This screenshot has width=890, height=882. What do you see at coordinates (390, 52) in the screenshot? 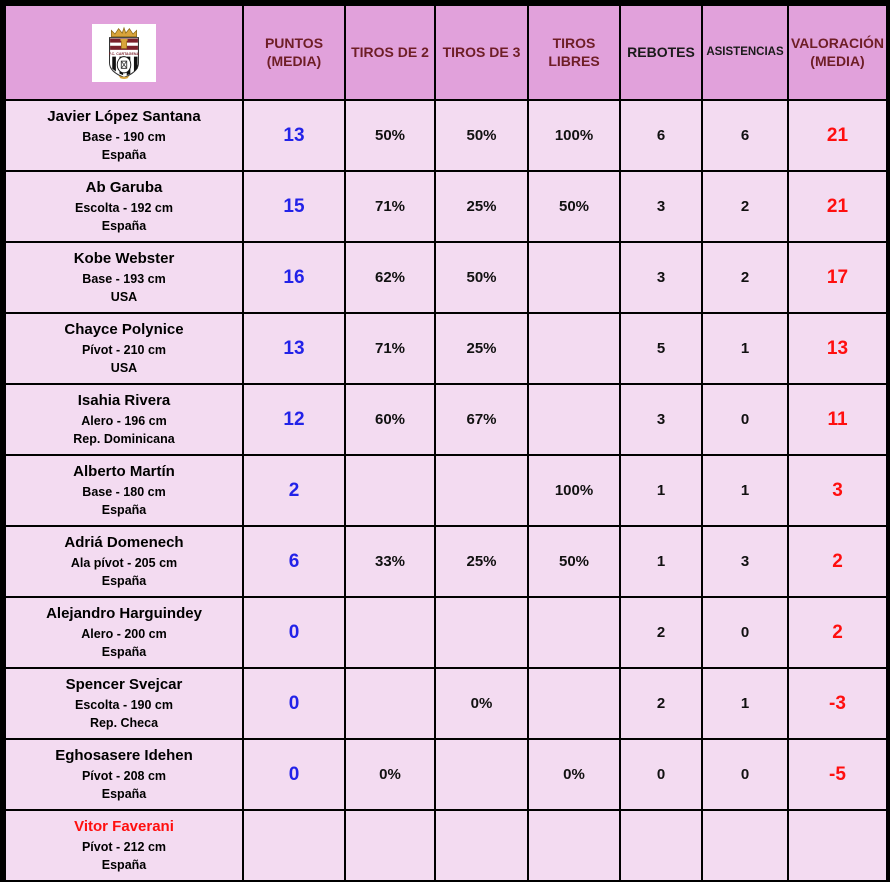
I see `column-header-tiros-de-2: TIROS DE 2` at bounding box center [390, 52].